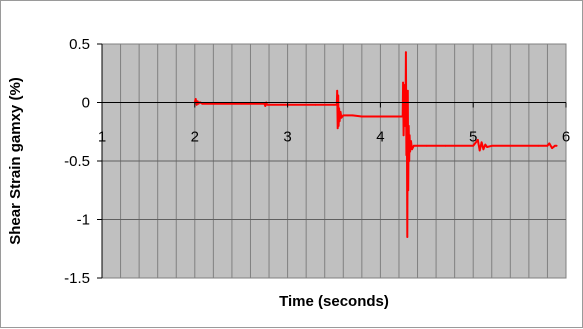  What do you see at coordinates (86, 103) in the screenshot?
I see `y-tick-label: 0` at bounding box center [86, 103].